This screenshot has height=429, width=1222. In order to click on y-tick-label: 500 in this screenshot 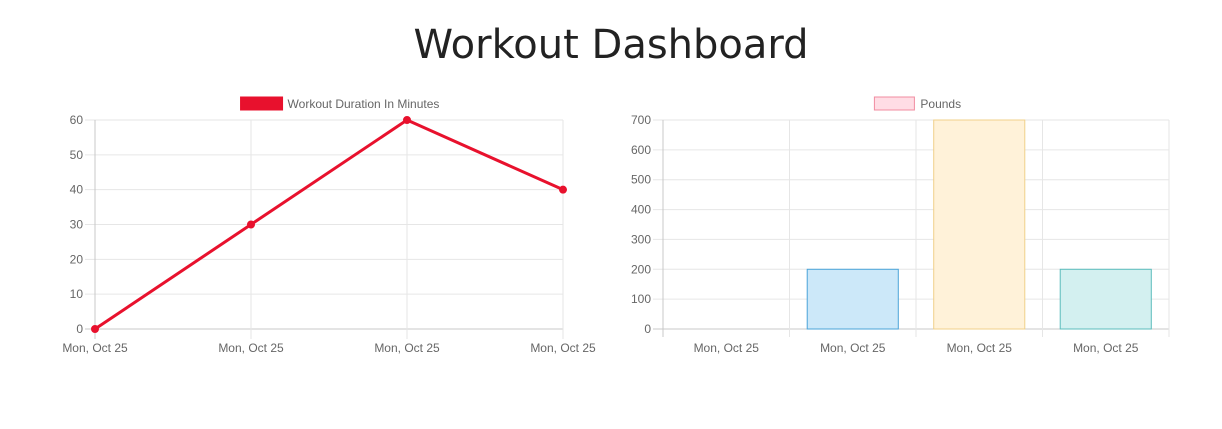, I will do `click(641, 180)`.